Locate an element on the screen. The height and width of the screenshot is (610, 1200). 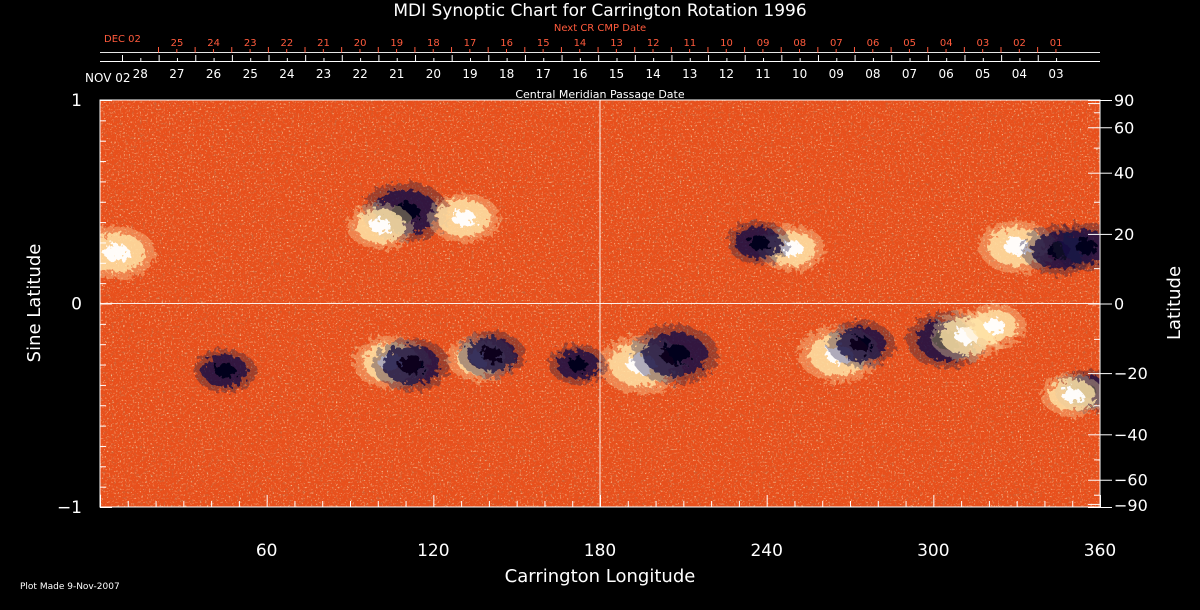
cmp-day-label: 11 is located at coordinates (762, 74).